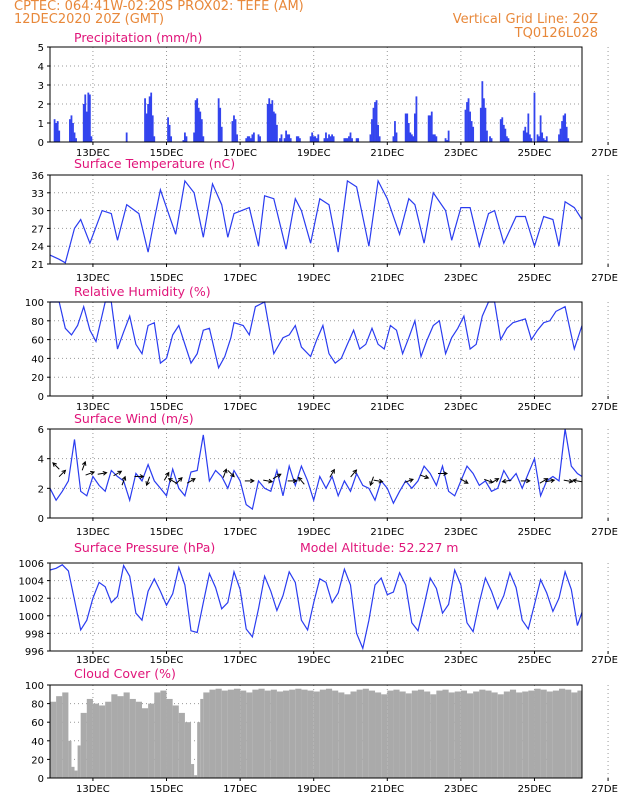 This screenshot has height=800, width=618. I want to click on y-tick-label: 100, so click(34, 303).